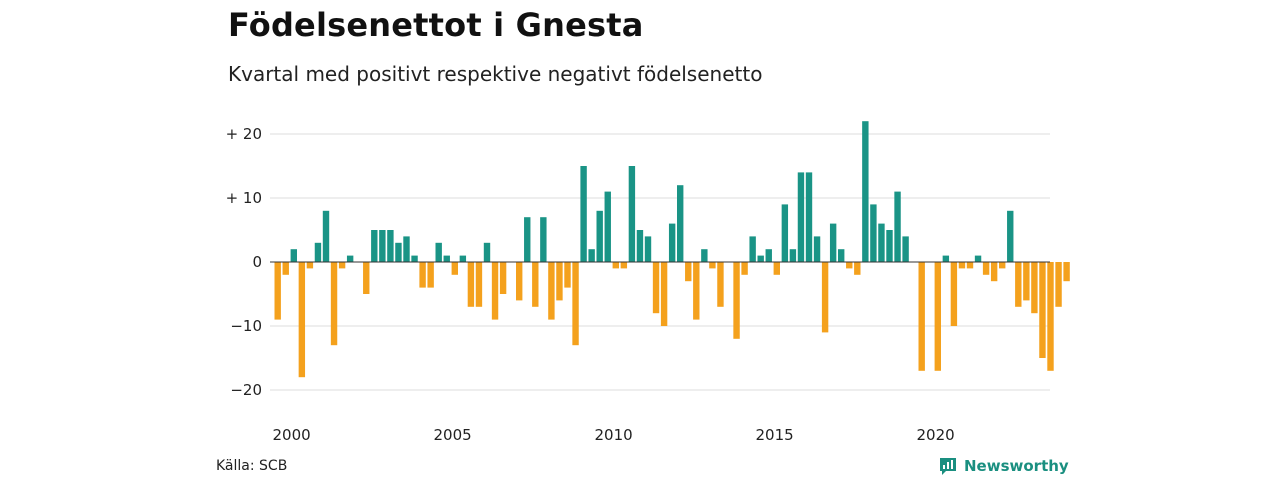 The image size is (1280, 480). I want to click on y-tick-label: −10, so click(246, 326).